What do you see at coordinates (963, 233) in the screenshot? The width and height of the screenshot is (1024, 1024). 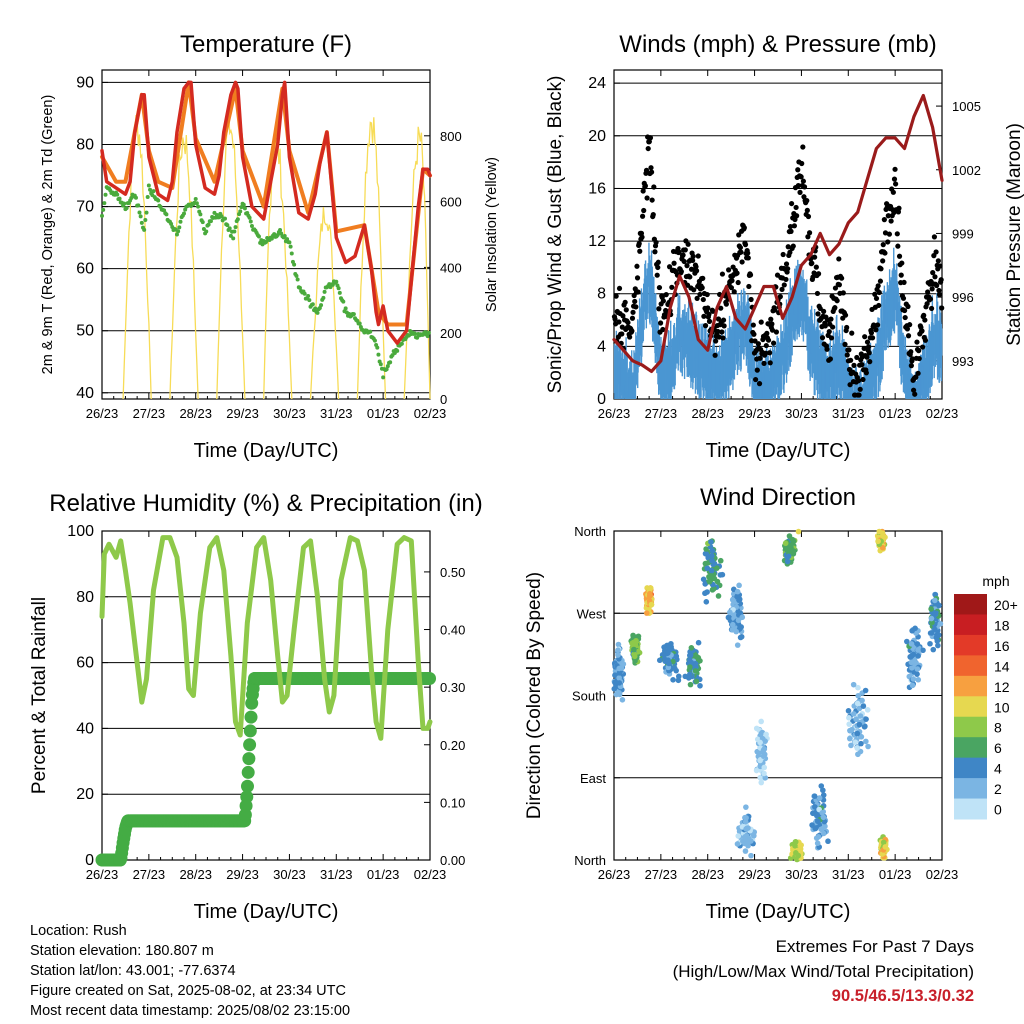 I see `y2-tick-label: 999` at bounding box center [963, 233].